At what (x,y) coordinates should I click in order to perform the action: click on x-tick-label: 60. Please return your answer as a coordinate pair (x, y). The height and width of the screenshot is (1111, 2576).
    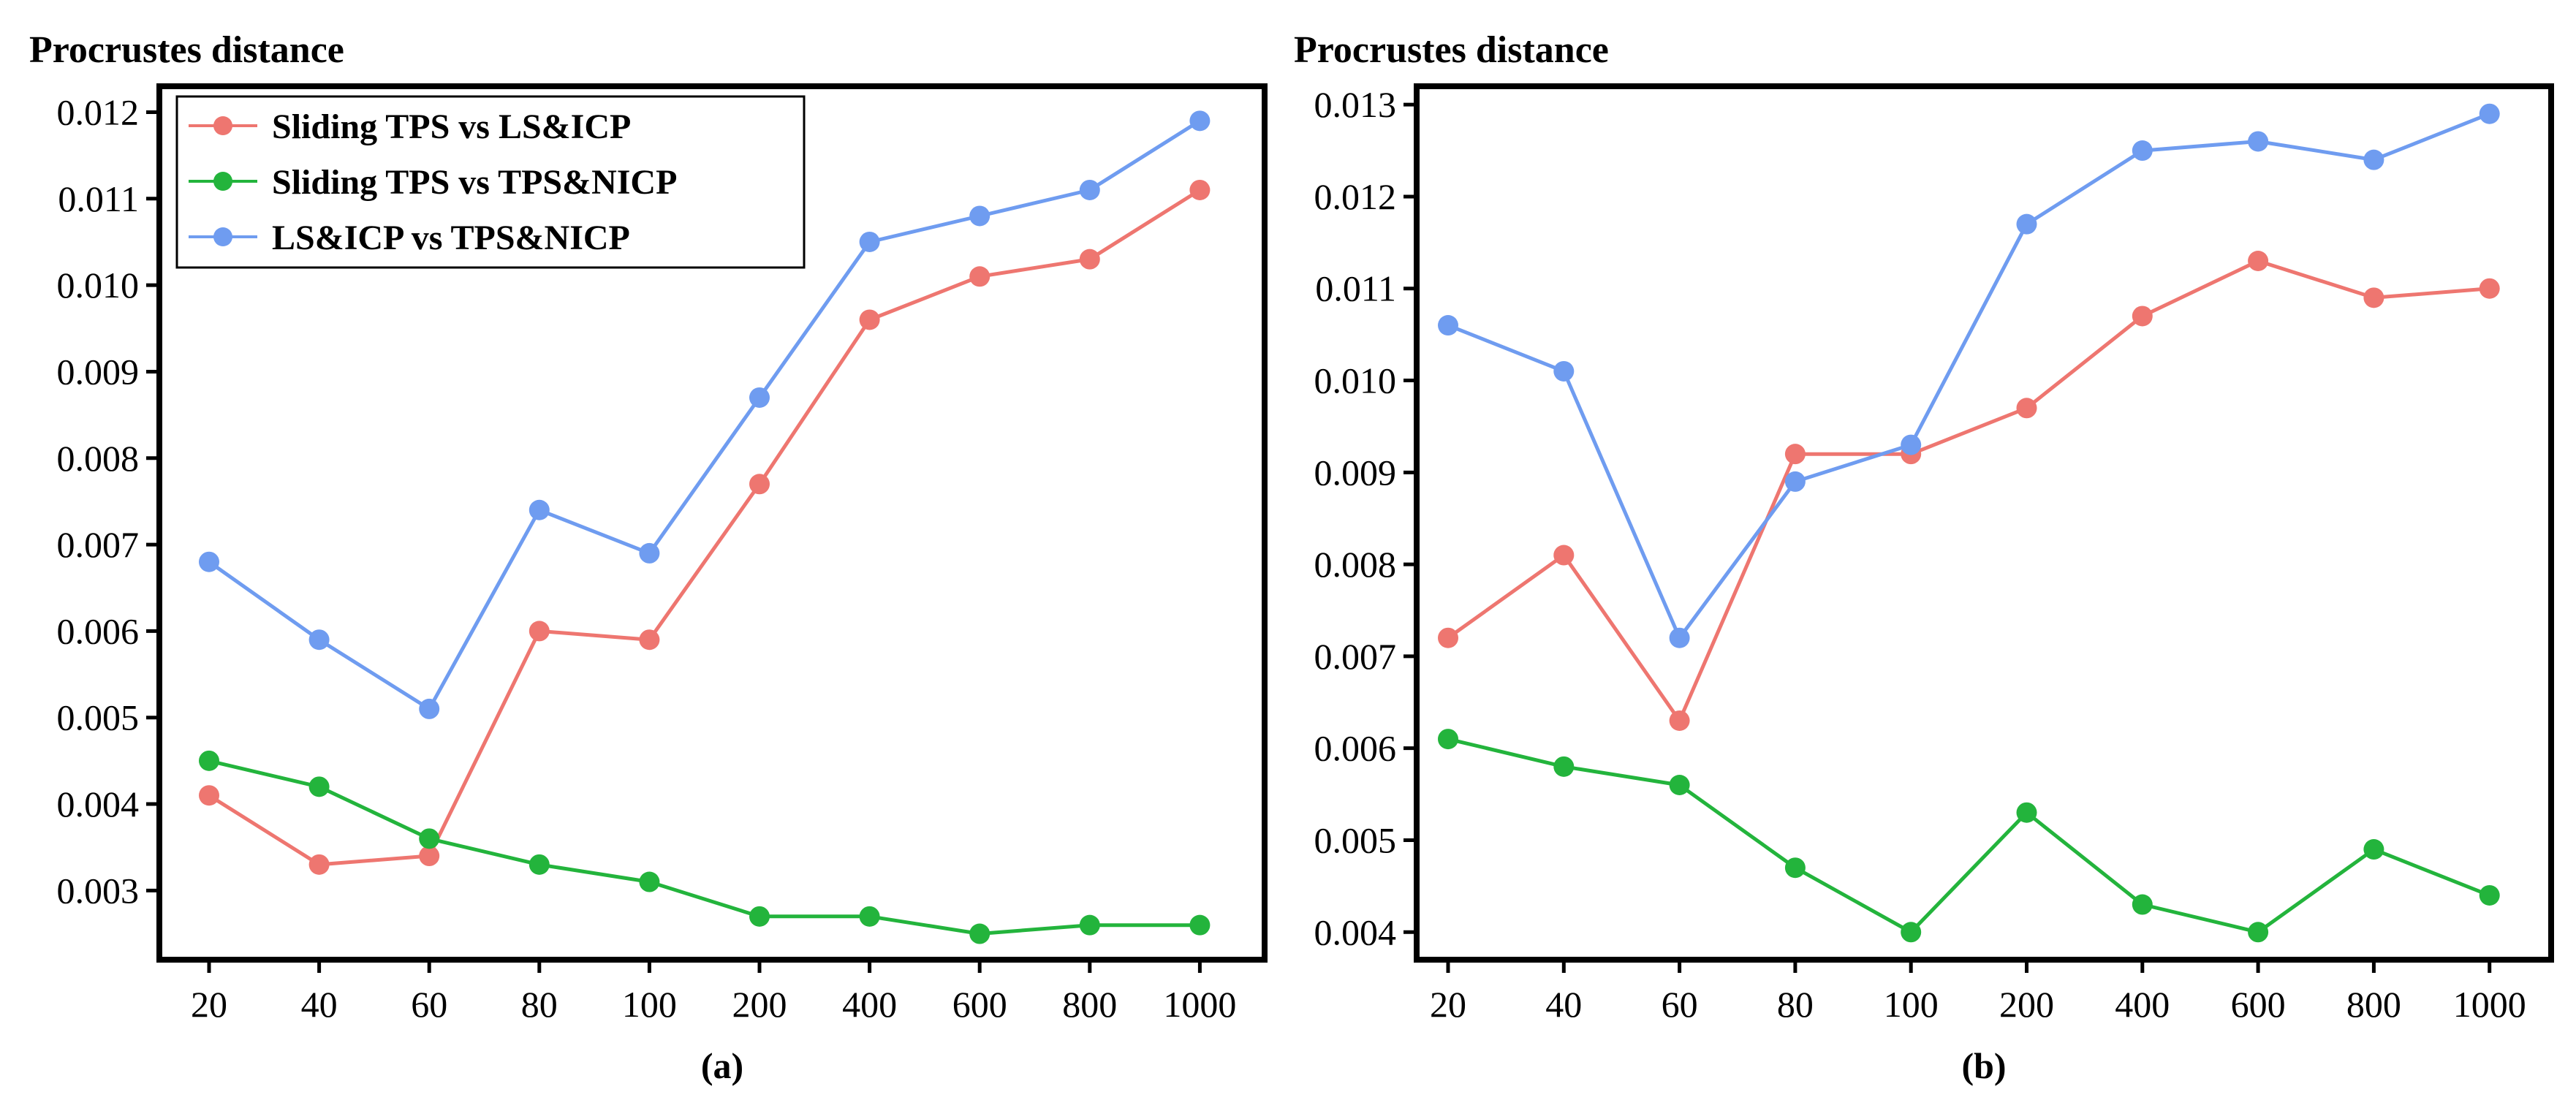
    Looking at the image, I should click on (429, 1004).